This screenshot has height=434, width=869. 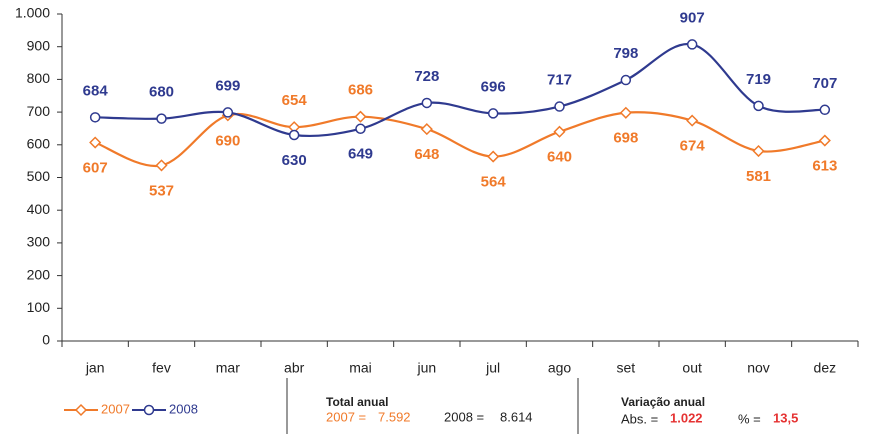 I want to click on y-tick-label: 500, so click(x=39, y=176).